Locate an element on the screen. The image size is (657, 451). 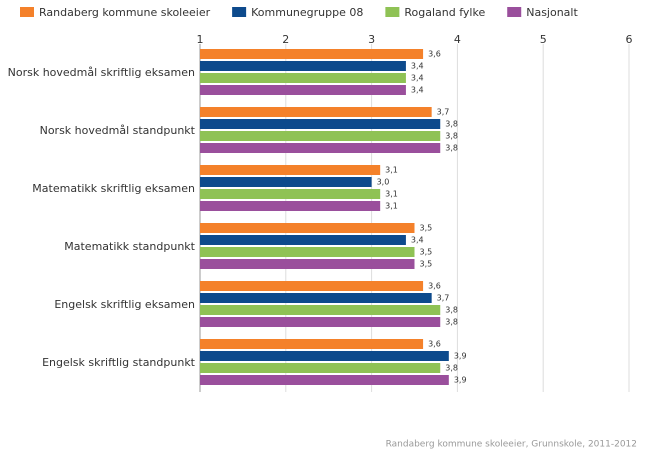
legend-label: Randaberg kommune skoleeier is located at coordinates (125, 12).